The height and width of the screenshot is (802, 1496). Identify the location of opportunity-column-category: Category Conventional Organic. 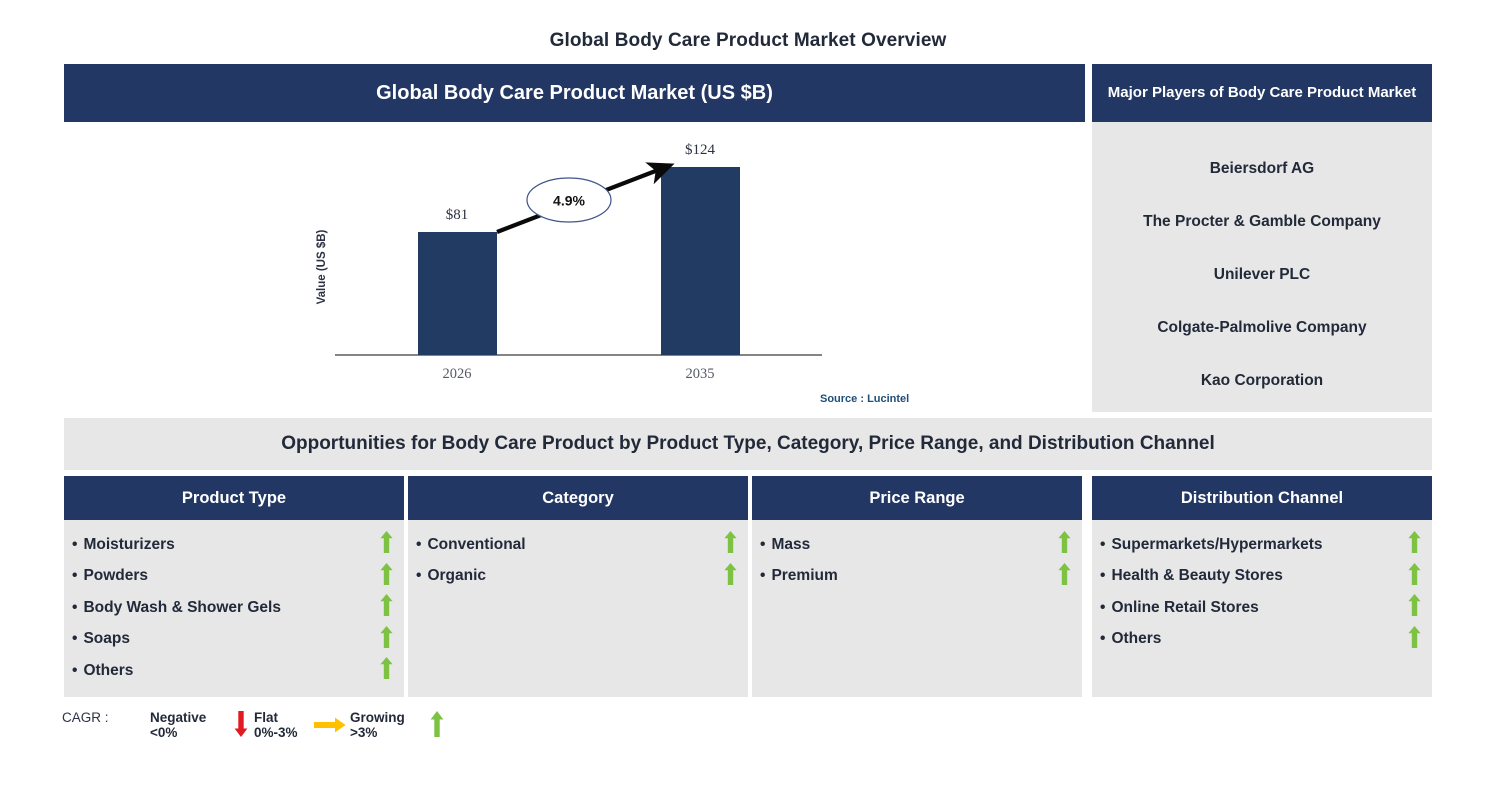
(578, 586).